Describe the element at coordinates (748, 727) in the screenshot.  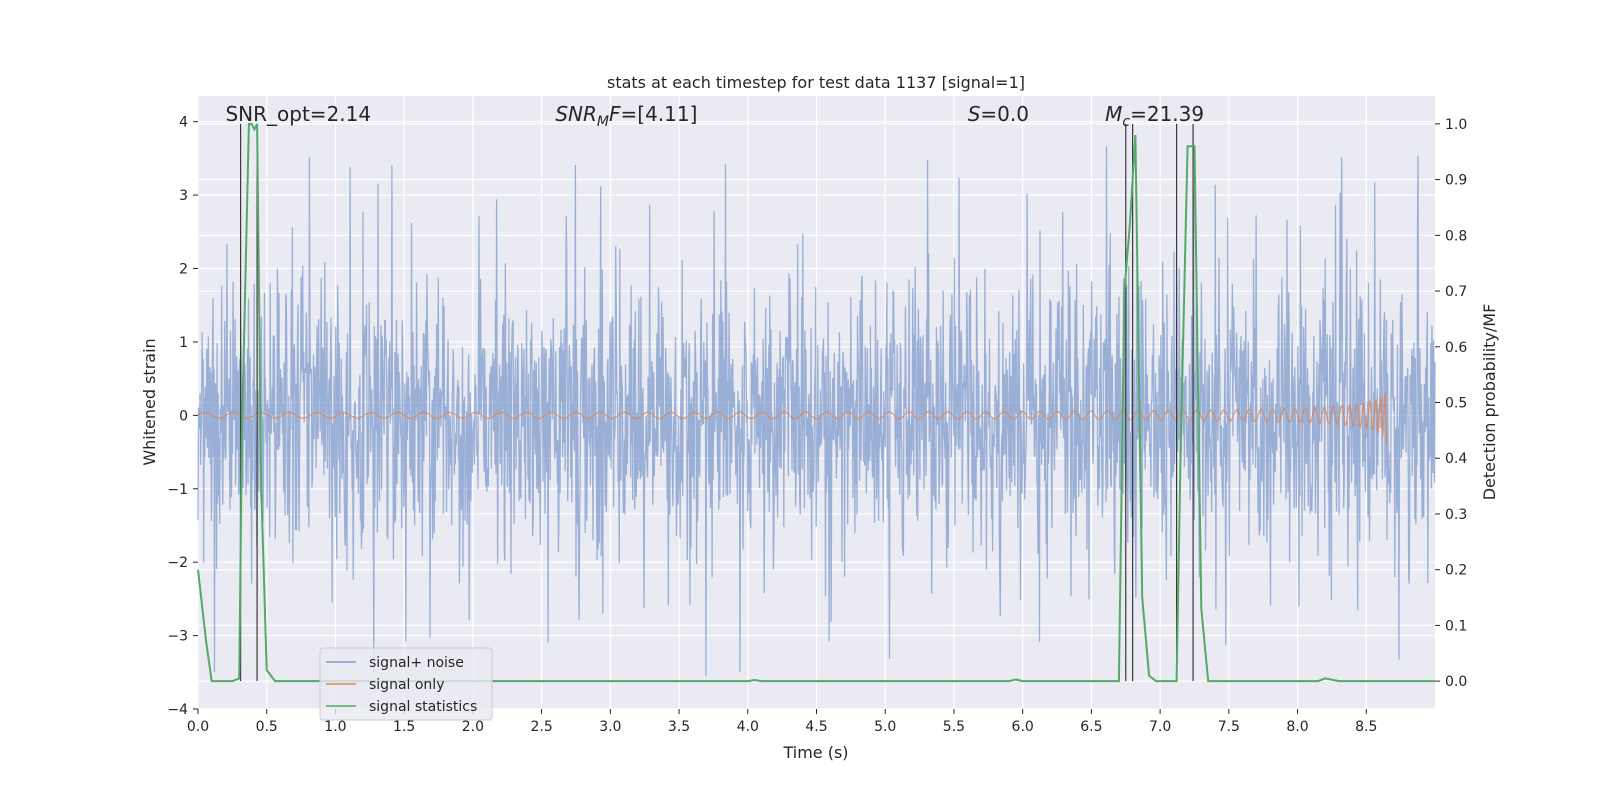
I see `x-tick-label: 4.0` at that location.